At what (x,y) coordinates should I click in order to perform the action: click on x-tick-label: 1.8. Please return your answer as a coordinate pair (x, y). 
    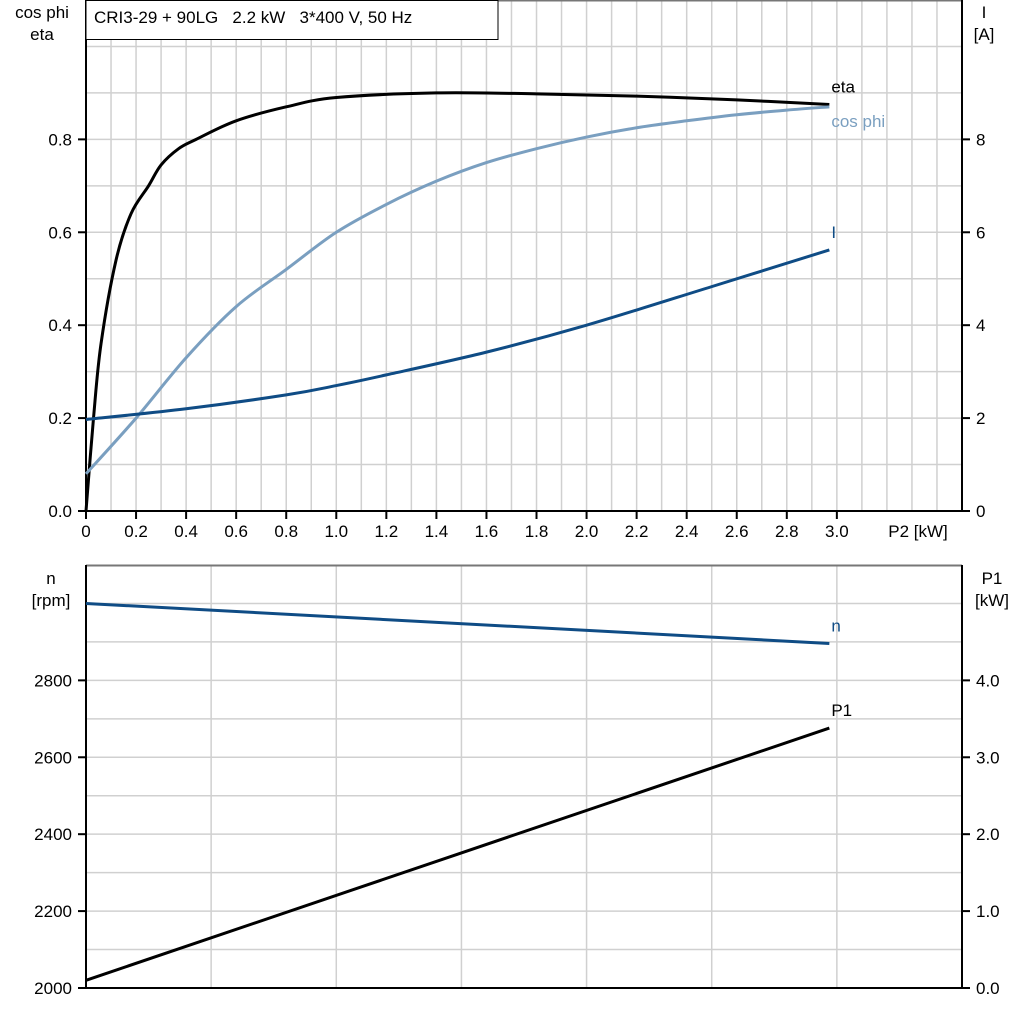
    Looking at the image, I should click on (537, 531).